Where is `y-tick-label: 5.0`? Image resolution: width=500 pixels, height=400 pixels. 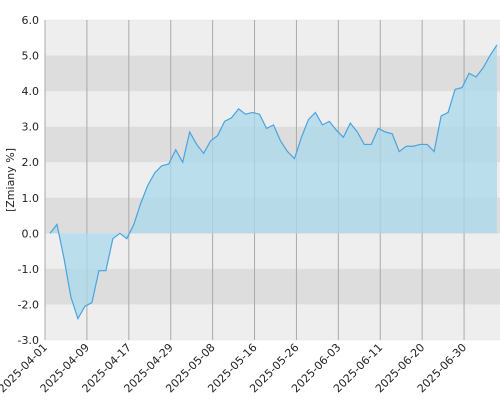
y-tick-label: 5.0 is located at coordinates (31, 56).